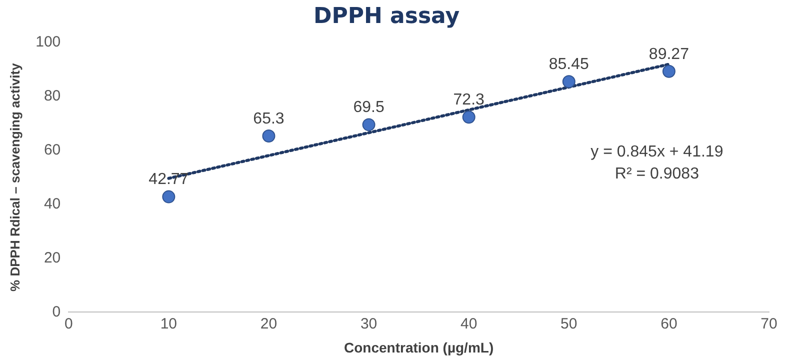 The image size is (797, 363). I want to click on annotation: R² = 0.9083, so click(657, 173).